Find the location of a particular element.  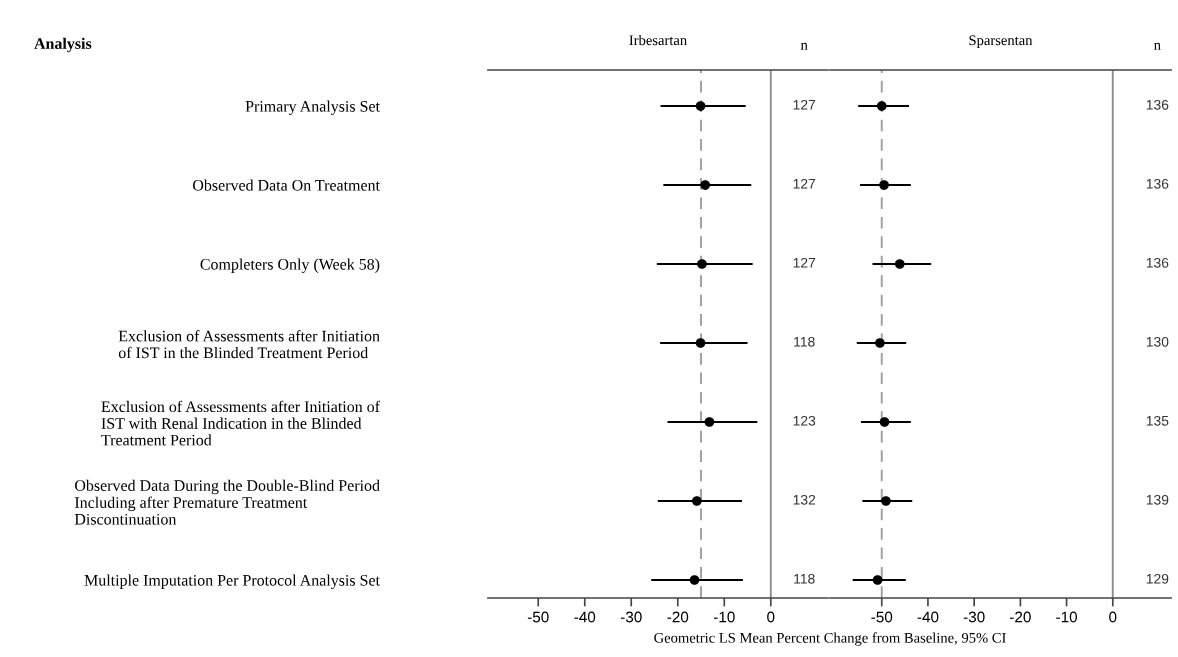

y-tick-label: Observed Data On Treatment is located at coordinates (286, 185).